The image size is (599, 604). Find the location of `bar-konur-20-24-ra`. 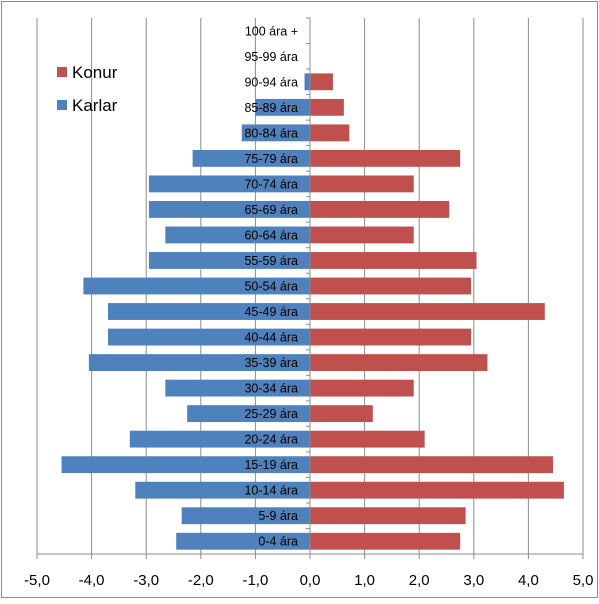

bar-konur-20-24-ra is located at coordinates (367, 439).